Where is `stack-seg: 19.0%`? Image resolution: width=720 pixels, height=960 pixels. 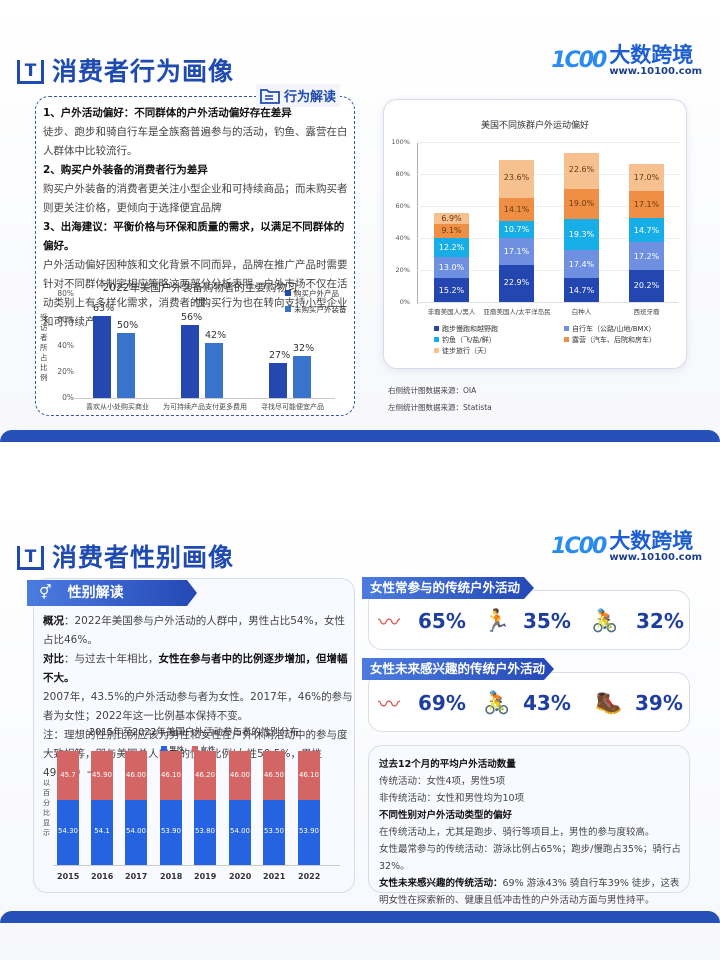
stack-seg: 19.0% is located at coordinates (581, 204).